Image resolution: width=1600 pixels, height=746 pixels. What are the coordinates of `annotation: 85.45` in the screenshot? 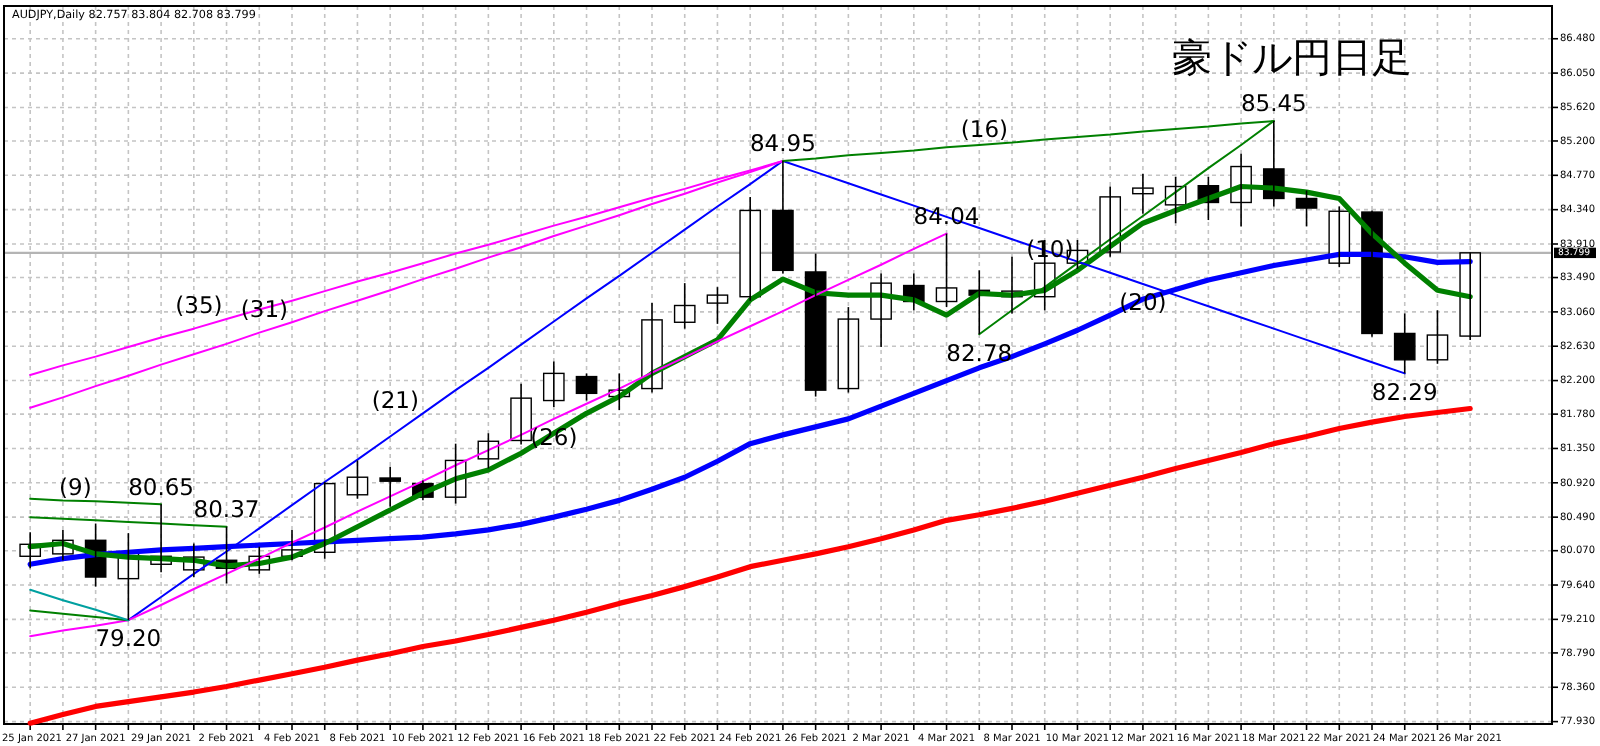 It's located at (1273, 103).